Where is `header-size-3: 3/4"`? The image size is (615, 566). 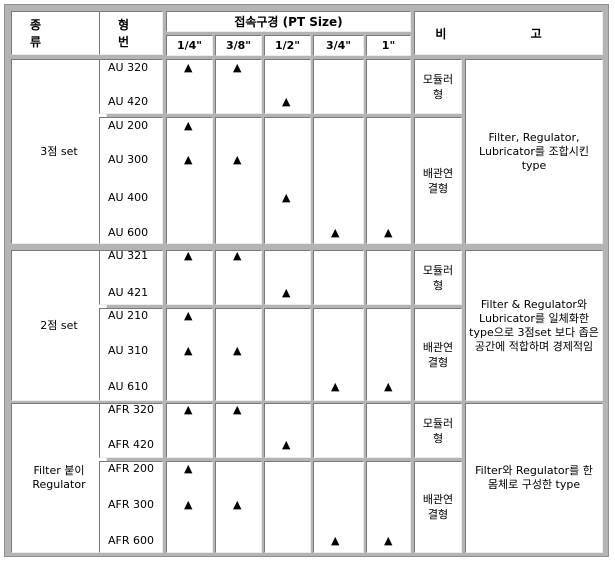
header-size-3: 3/4" is located at coordinates (338, 45).